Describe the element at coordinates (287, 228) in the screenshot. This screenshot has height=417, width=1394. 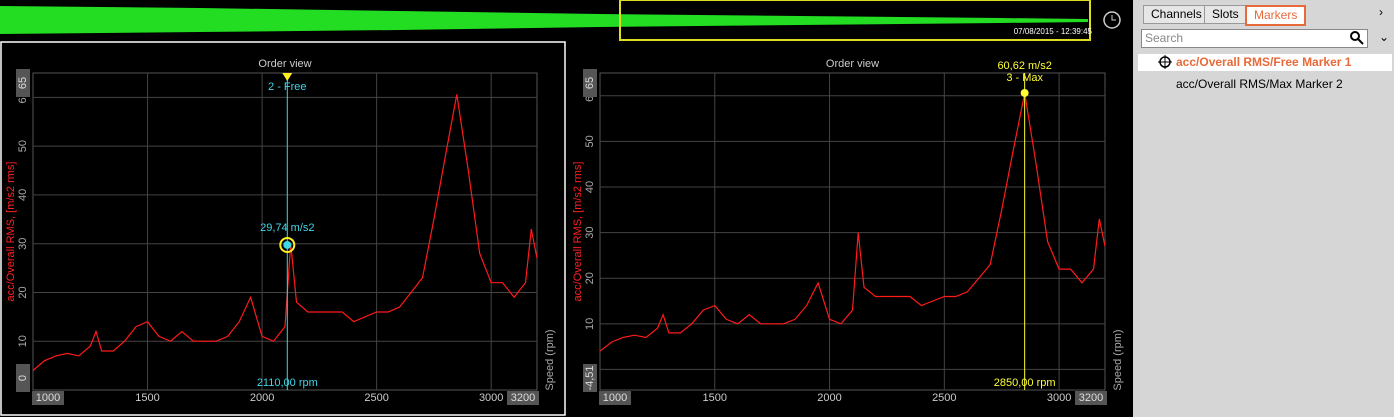
I see `marker-y-label: 29,74 m/s2` at that location.